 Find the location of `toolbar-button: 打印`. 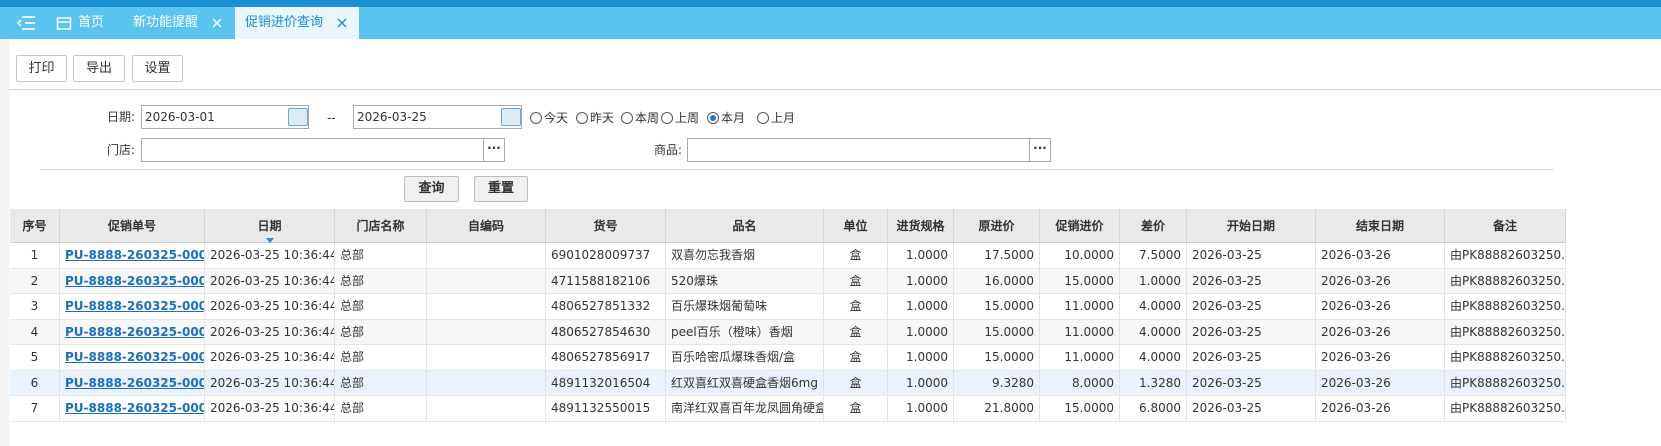

toolbar-button: 打印 is located at coordinates (41, 68).